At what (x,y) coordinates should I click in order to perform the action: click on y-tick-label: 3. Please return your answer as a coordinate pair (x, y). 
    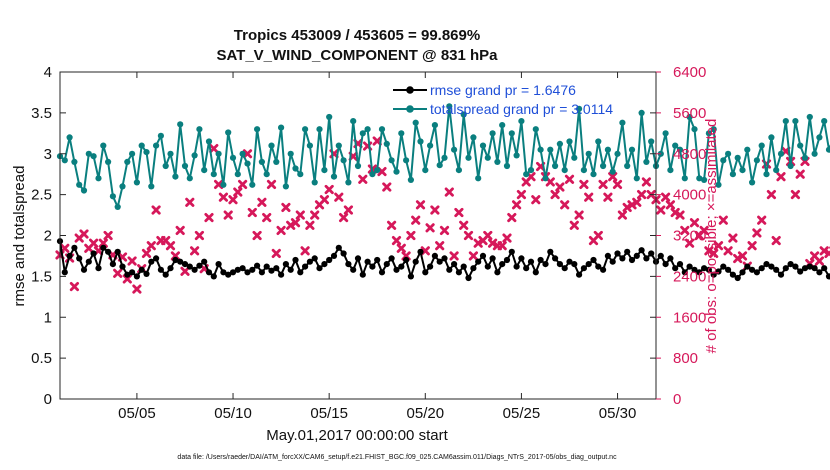
    Looking at the image, I should click on (48, 154).